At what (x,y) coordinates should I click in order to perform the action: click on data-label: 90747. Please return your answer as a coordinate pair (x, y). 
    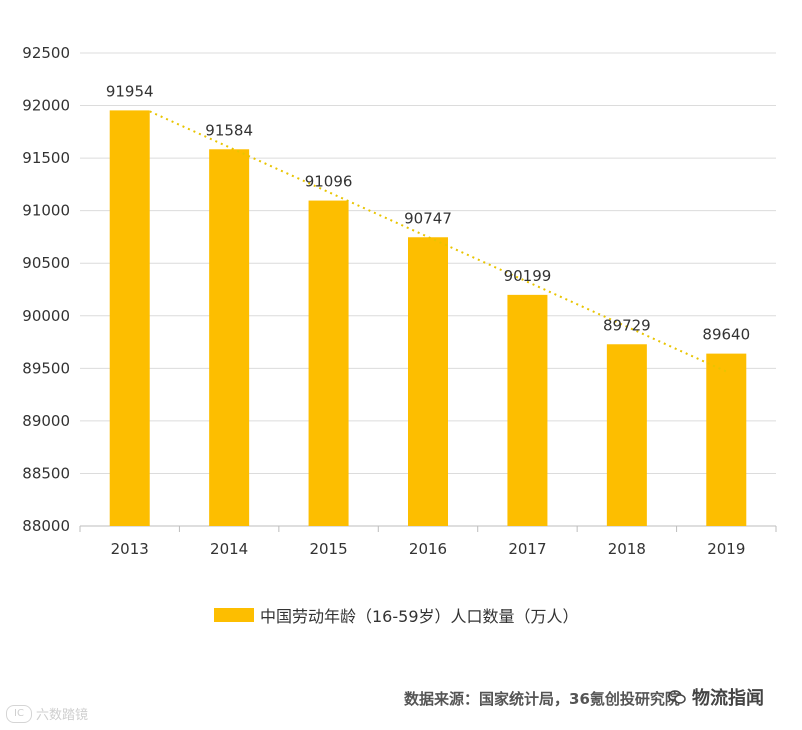
    Looking at the image, I should click on (428, 218).